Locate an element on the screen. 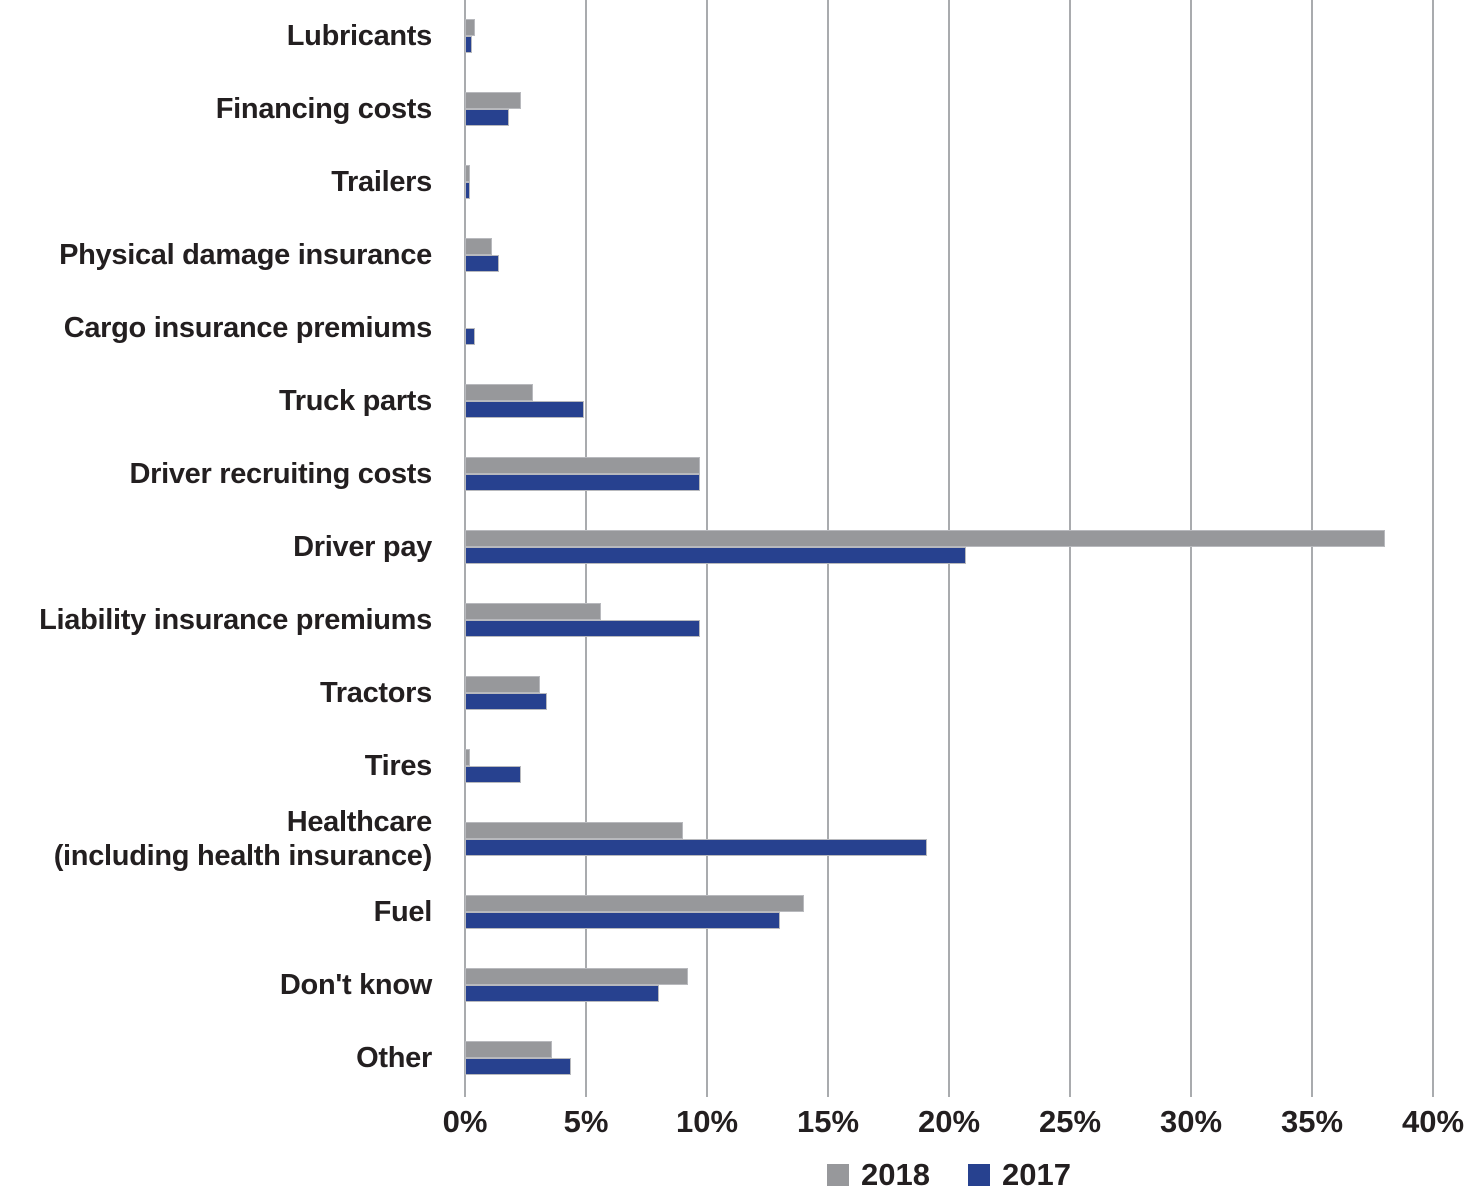  bar-2017-driver-recruiting-costs is located at coordinates (582, 482).